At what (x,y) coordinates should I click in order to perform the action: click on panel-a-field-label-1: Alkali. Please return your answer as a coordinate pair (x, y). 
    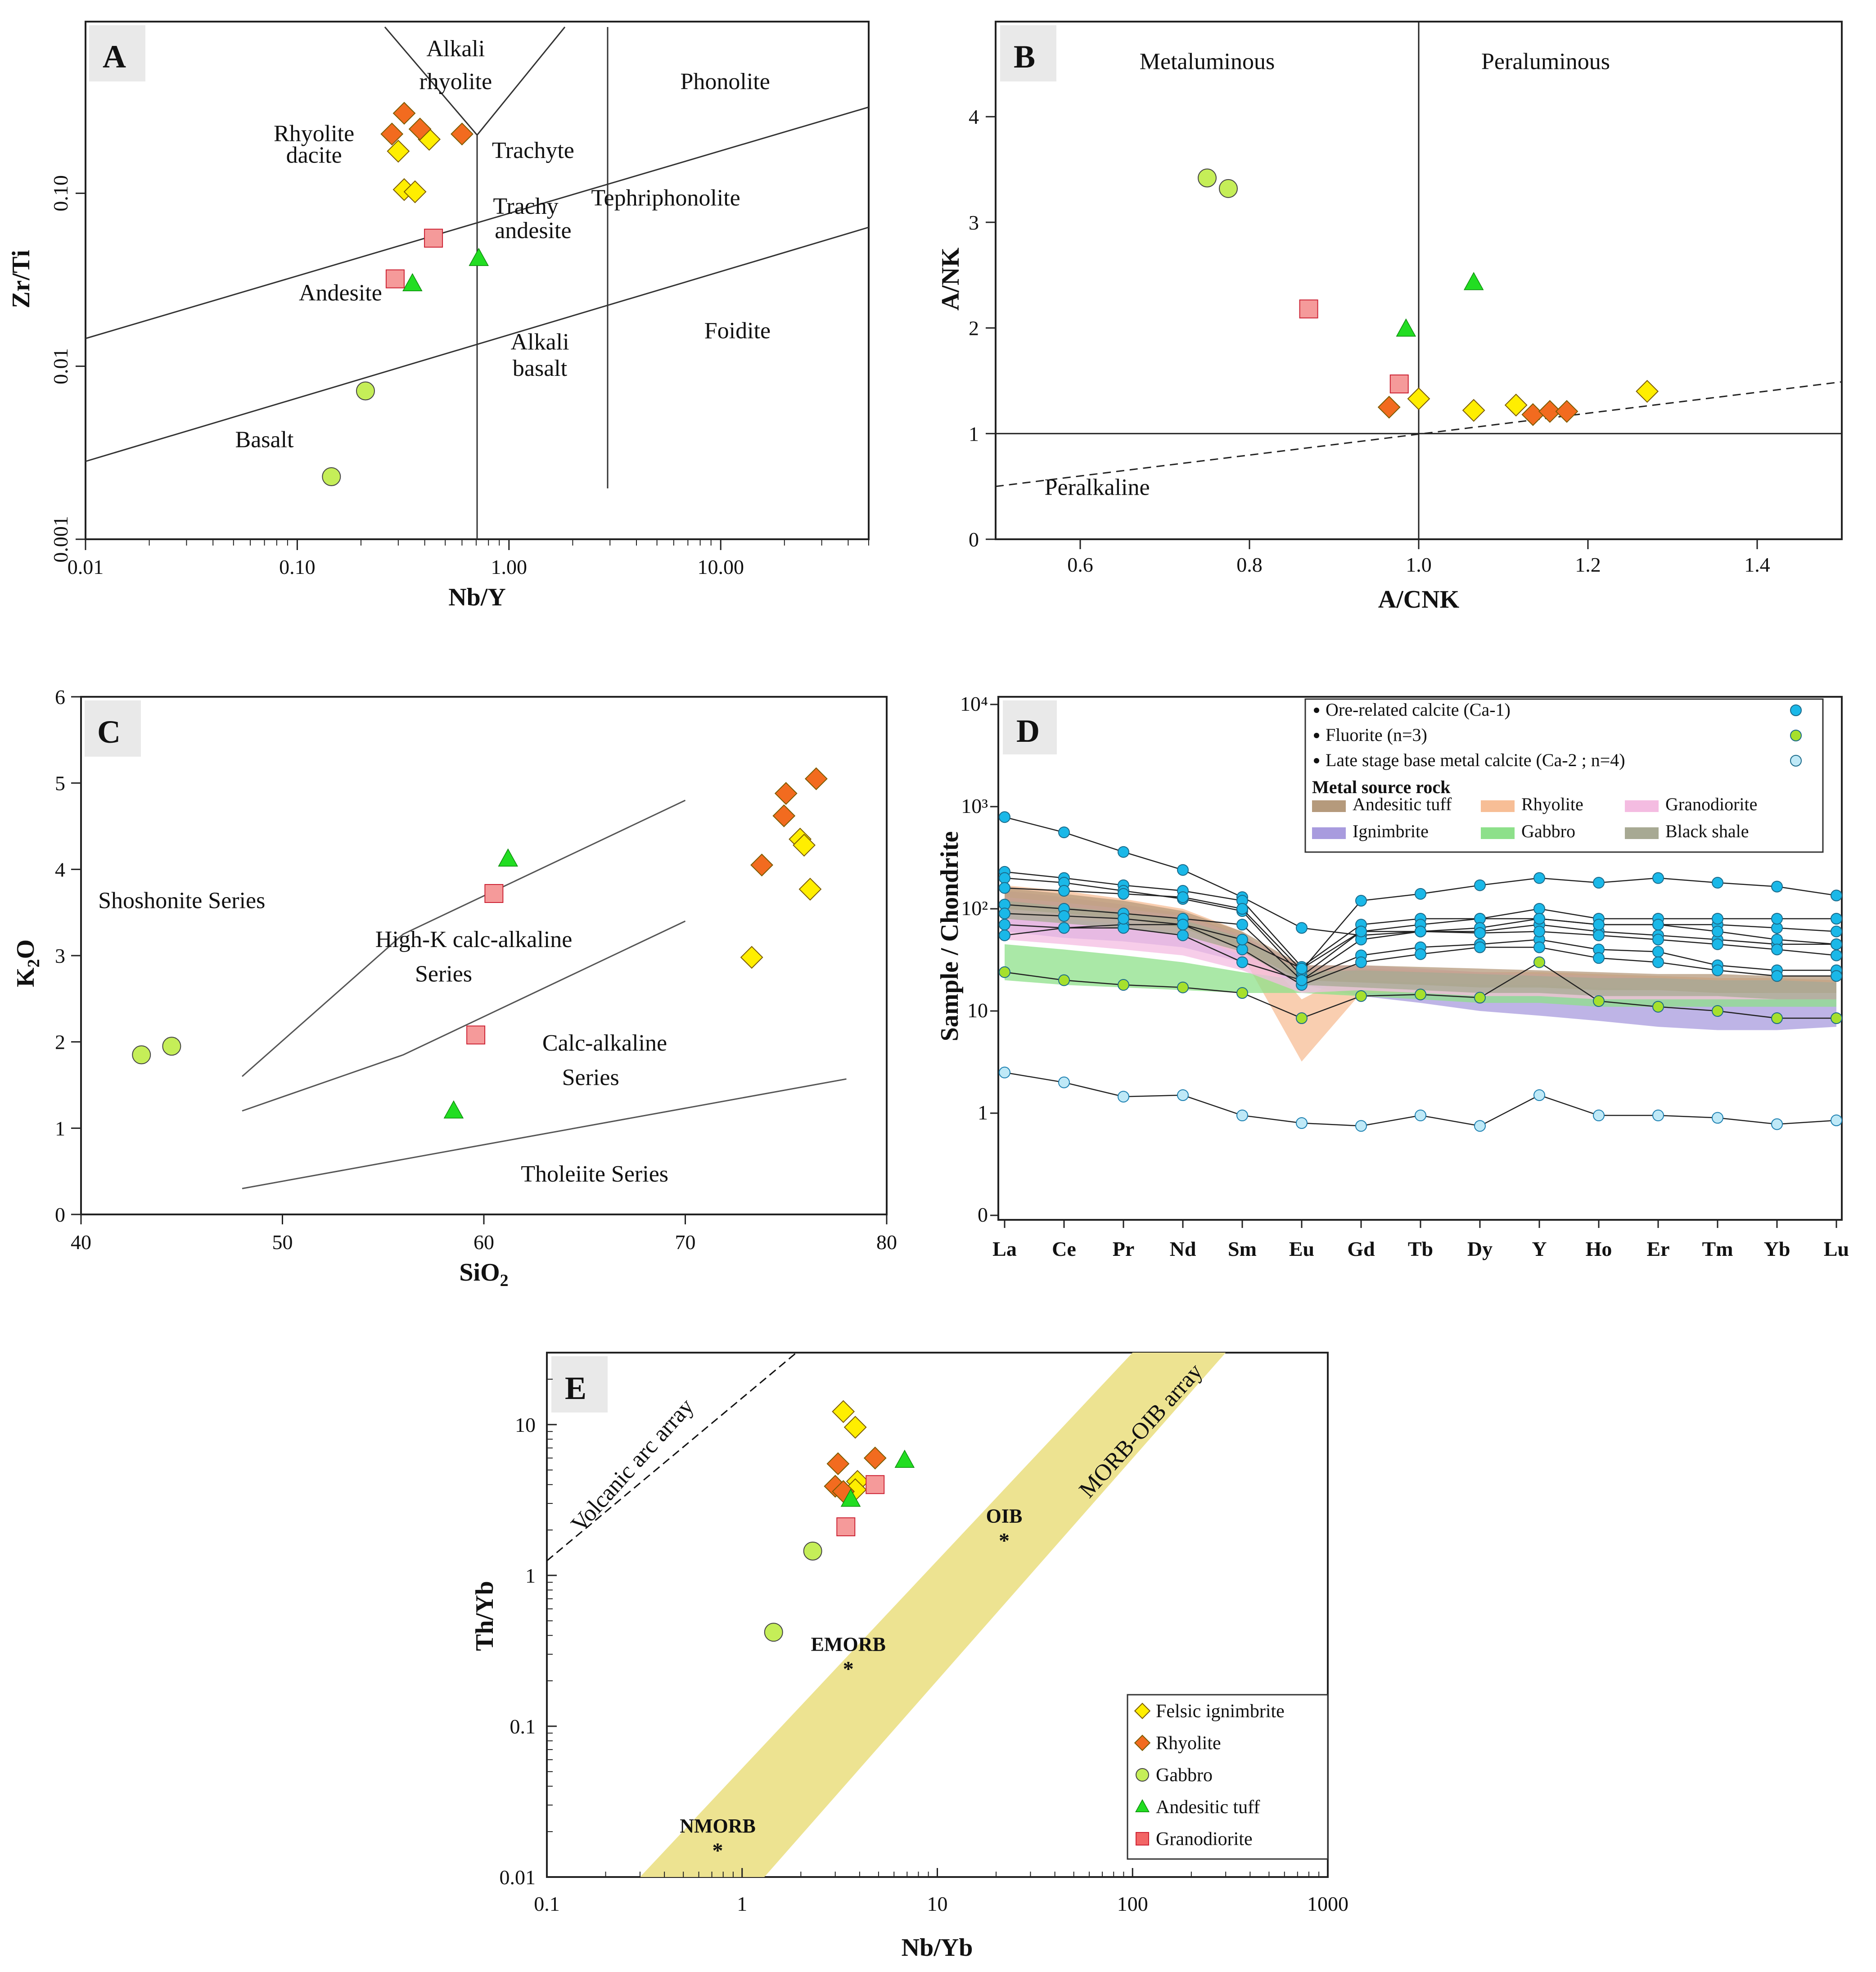
    Looking at the image, I should click on (455, 49).